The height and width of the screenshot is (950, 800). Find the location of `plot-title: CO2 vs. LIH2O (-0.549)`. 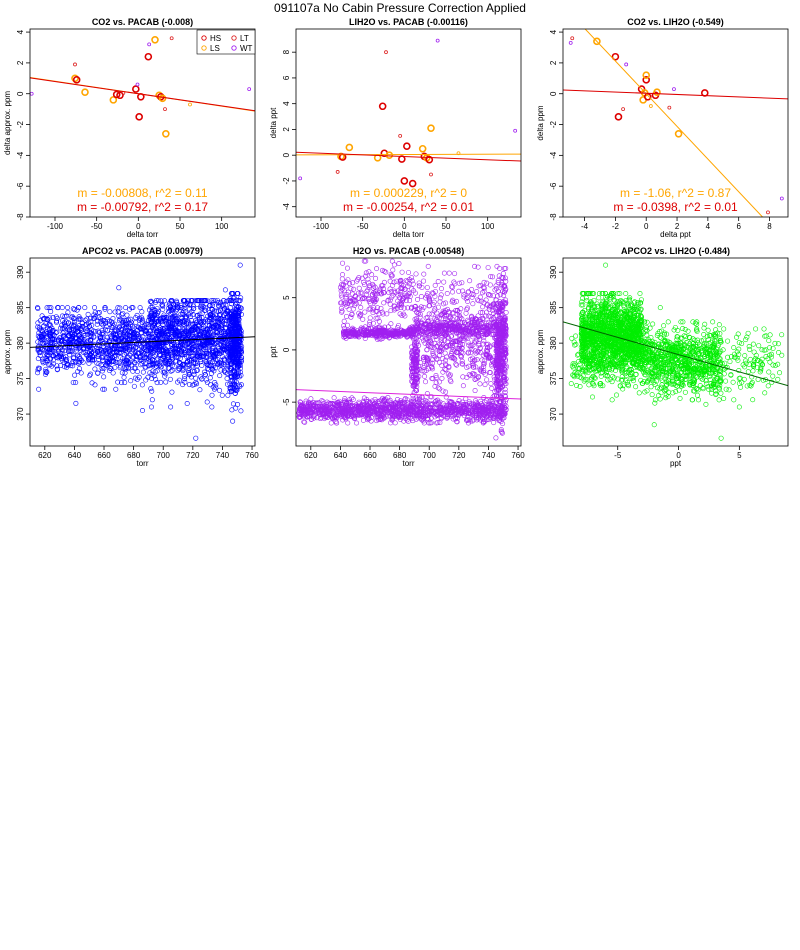

plot-title: CO2 vs. LIH2O (-0.549) is located at coordinates (675, 22).